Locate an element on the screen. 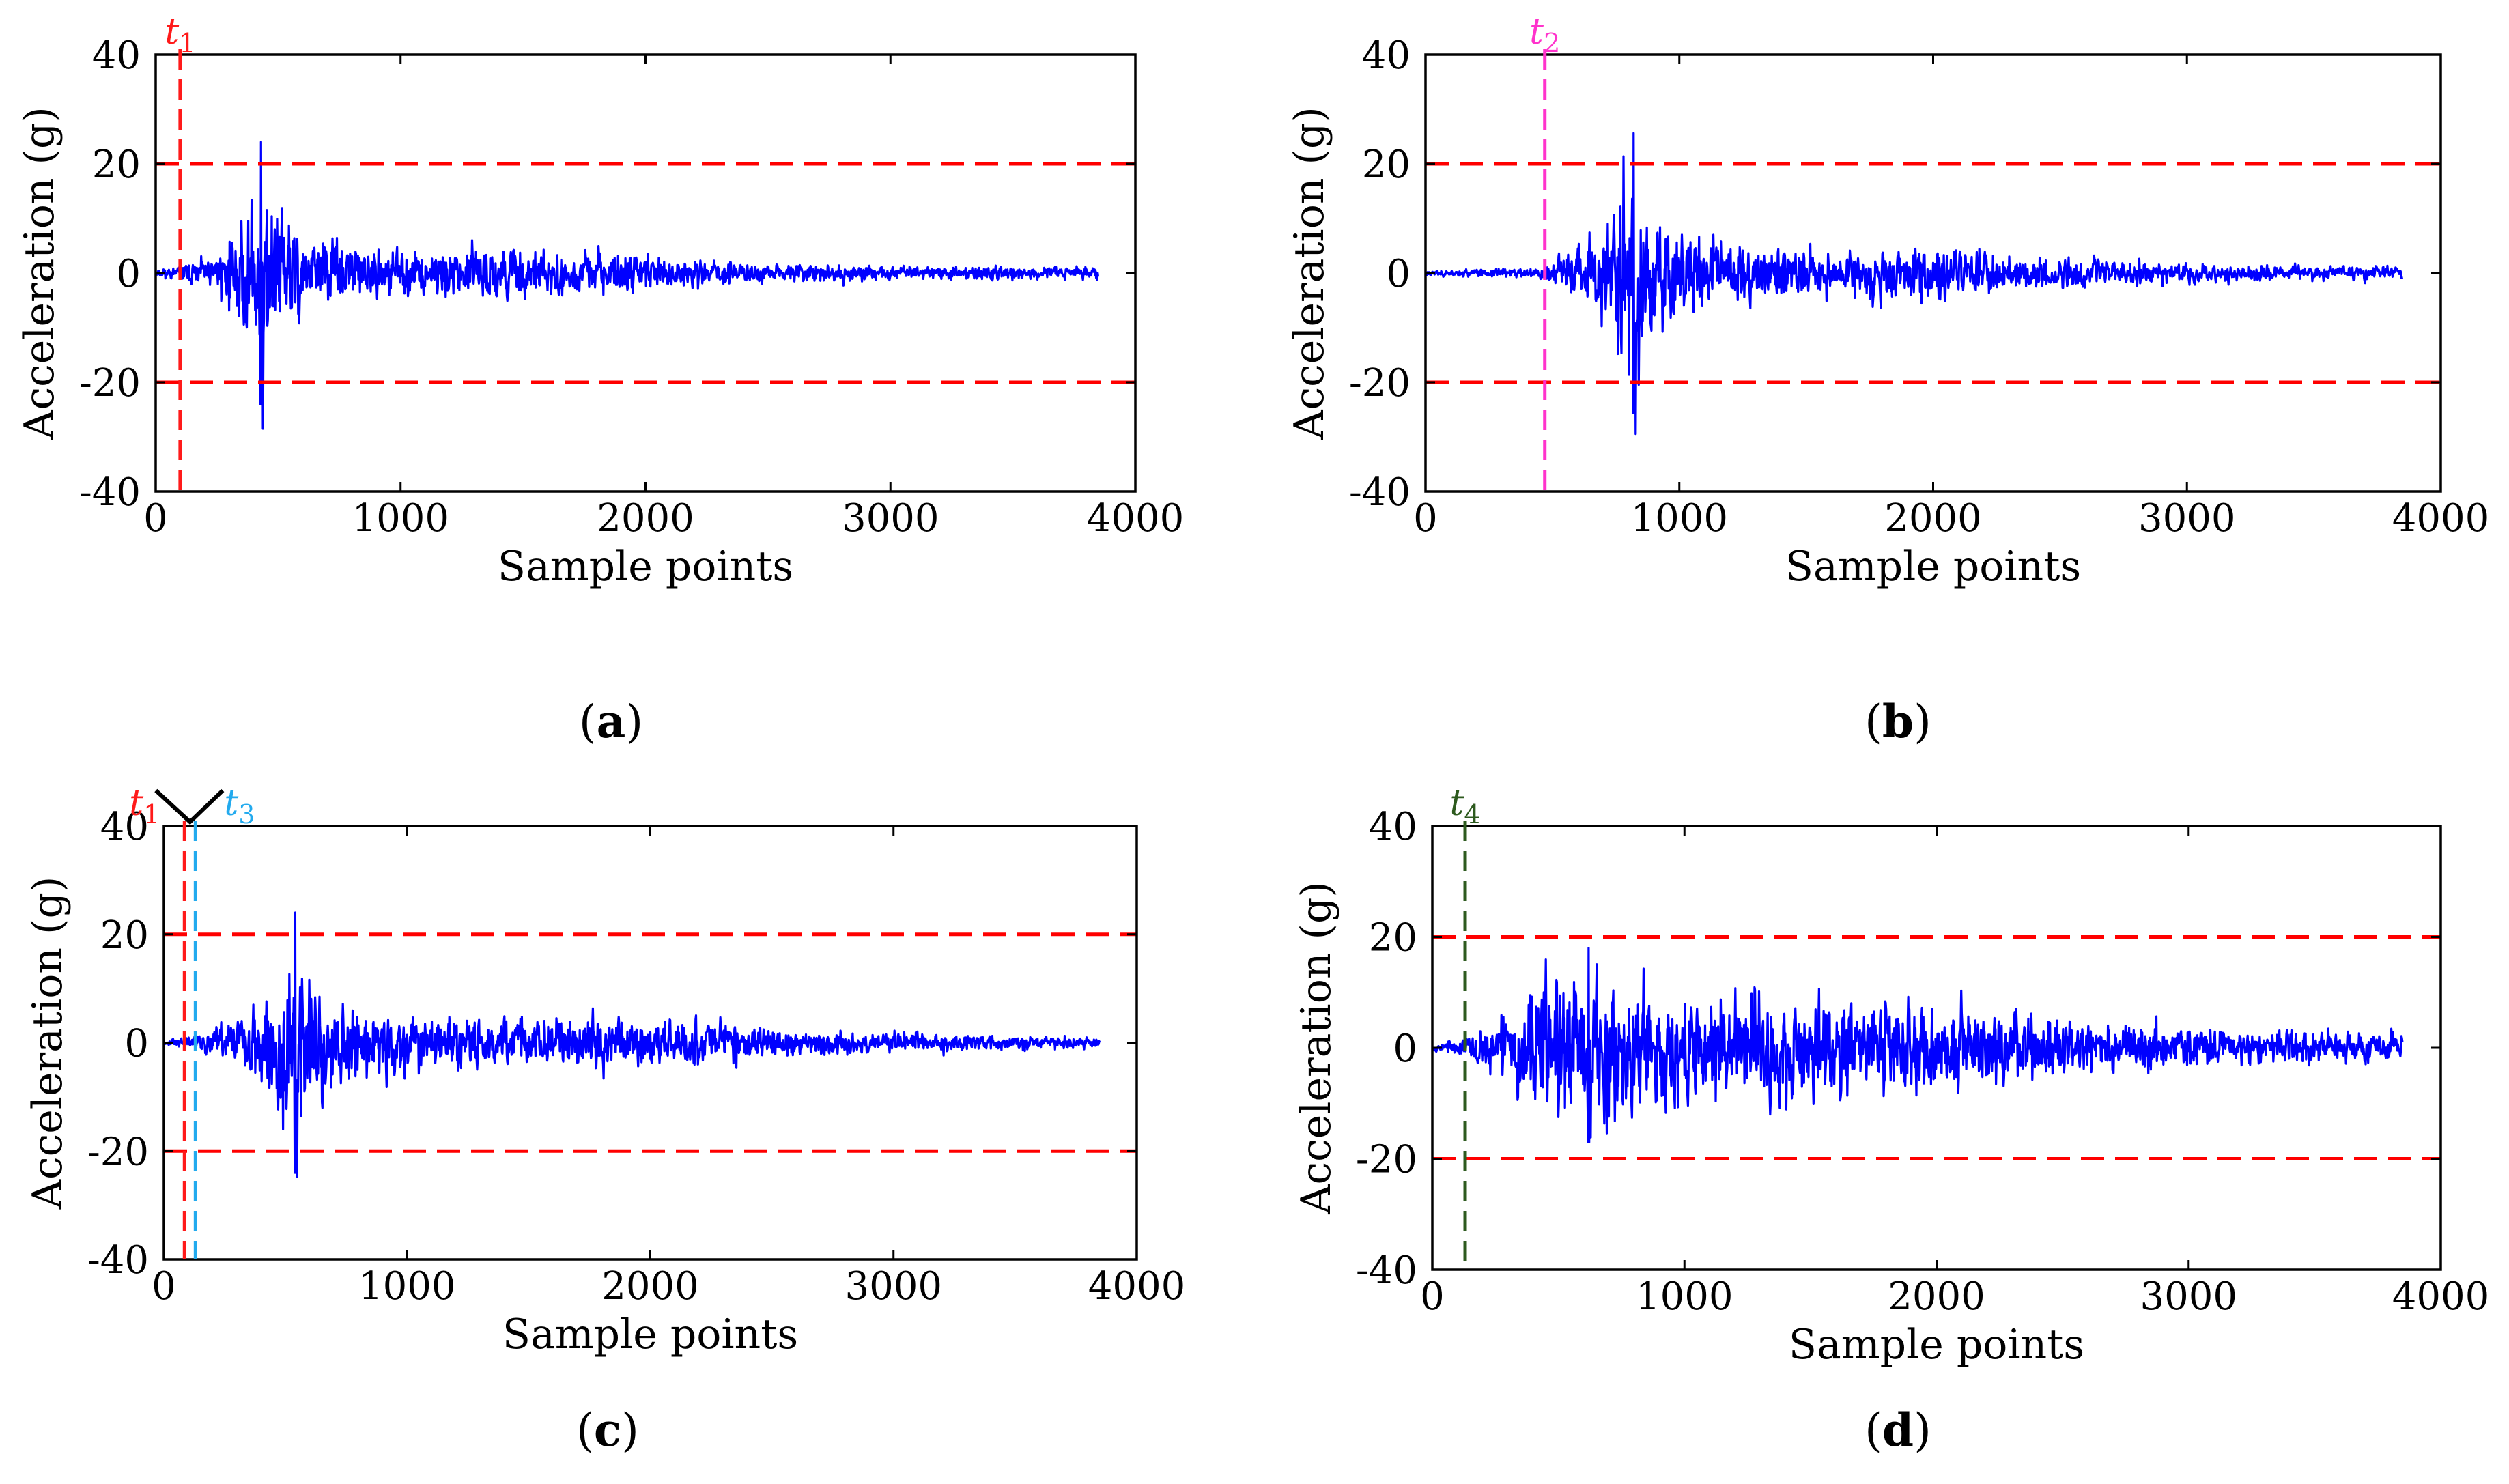  caption-letter: c is located at coordinates (607, 1430).